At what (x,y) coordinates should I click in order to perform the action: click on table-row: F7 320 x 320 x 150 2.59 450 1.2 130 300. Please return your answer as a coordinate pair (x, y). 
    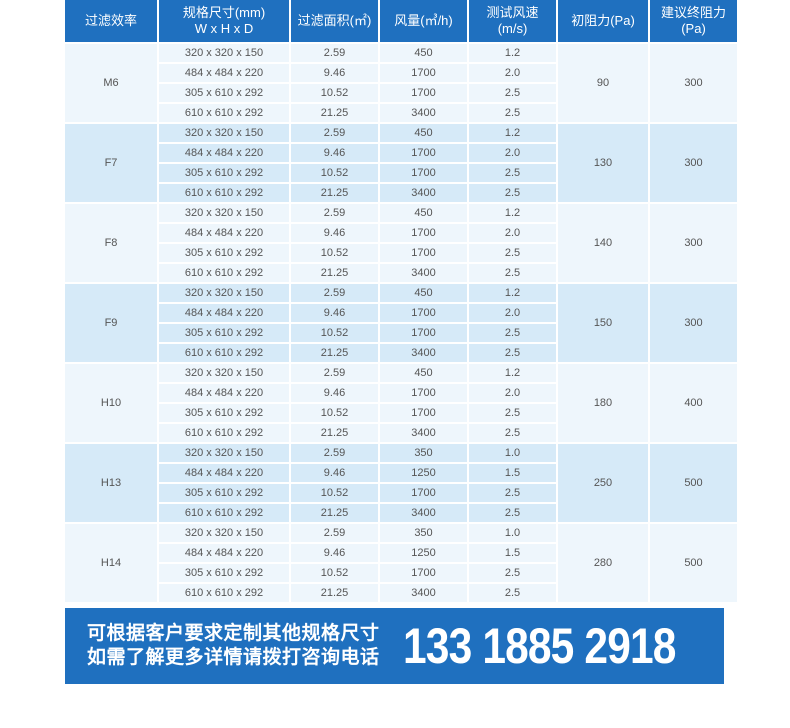
    Looking at the image, I should click on (401, 164).